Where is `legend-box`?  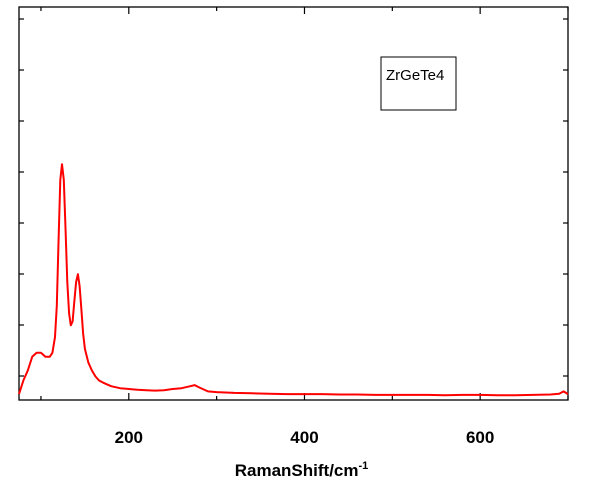 legend-box is located at coordinates (418, 83).